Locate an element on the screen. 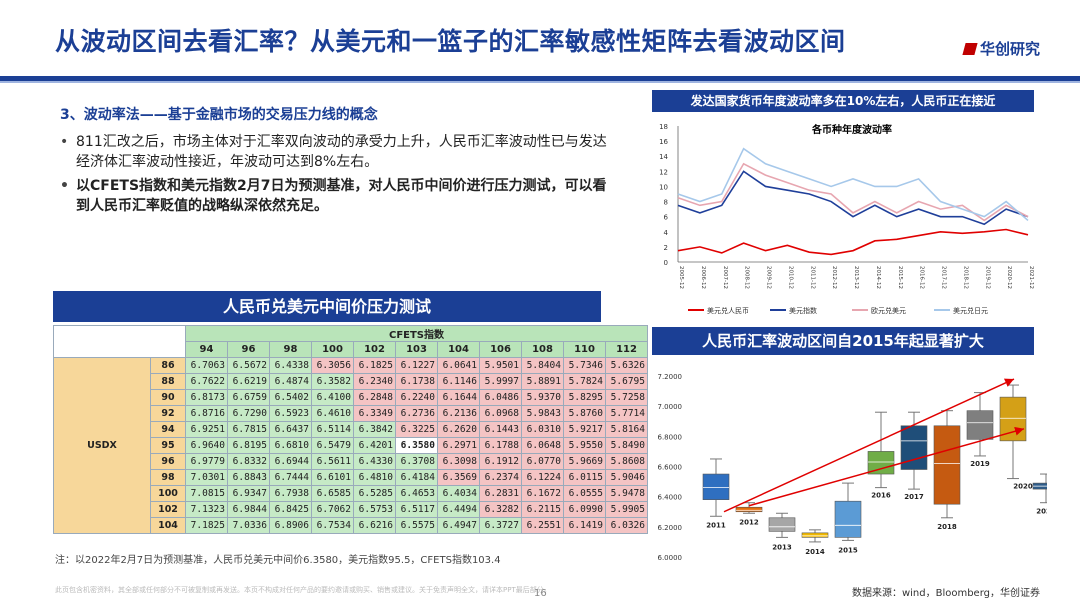 The image size is (1080, 608). col-header: 100 is located at coordinates (332, 349).